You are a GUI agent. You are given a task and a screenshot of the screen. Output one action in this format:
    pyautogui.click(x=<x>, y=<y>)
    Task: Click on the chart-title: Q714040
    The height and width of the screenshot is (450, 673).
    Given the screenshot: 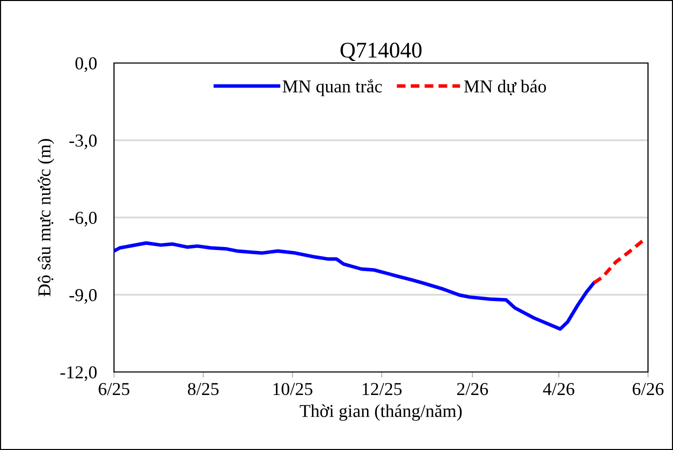 What is the action you would take?
    pyautogui.click(x=381, y=52)
    